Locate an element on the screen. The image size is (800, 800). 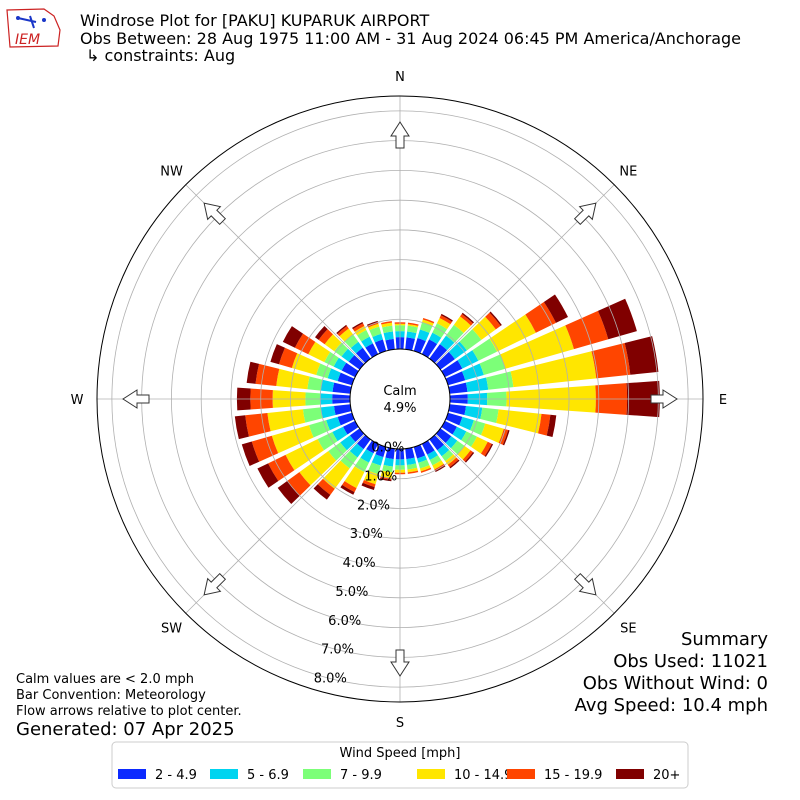
legend-label: 15 - 19.9 is located at coordinates (573, 775).